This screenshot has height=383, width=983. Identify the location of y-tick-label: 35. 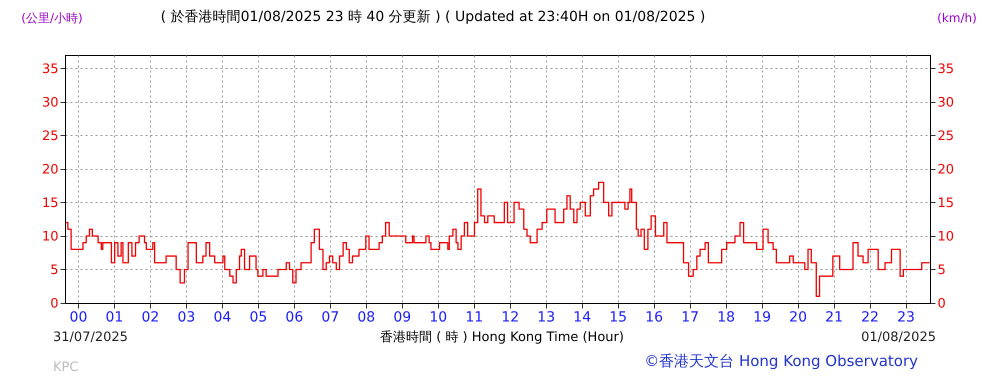
(50, 69).